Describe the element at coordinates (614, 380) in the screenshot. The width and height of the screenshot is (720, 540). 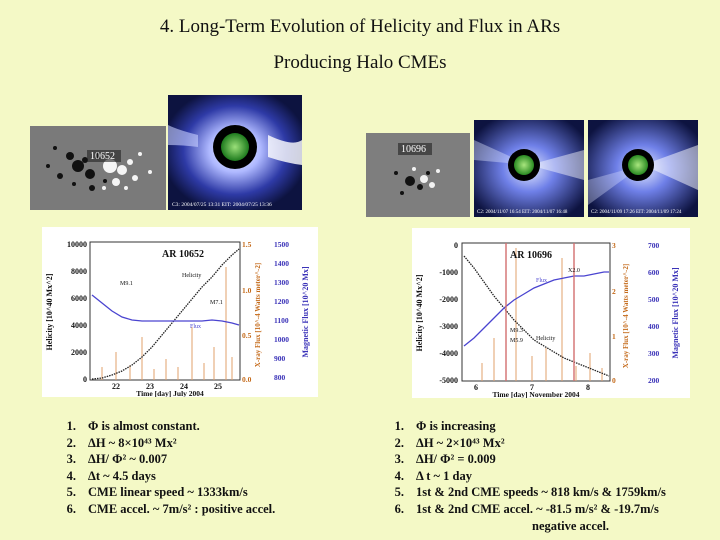
I see `right-xray-tick: 0` at that location.